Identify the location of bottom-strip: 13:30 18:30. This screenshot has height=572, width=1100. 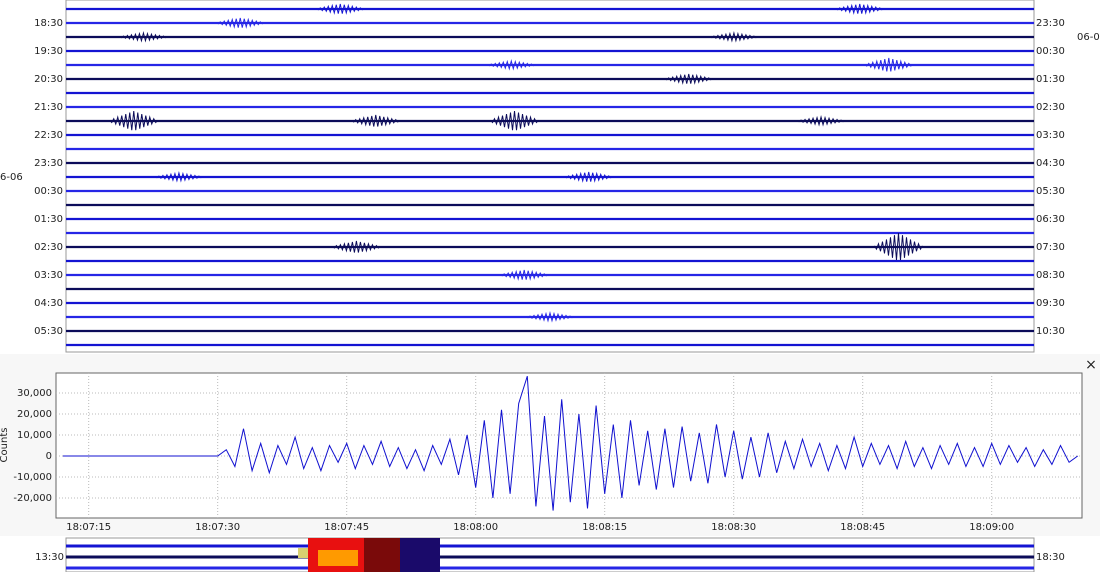
(550, 554).